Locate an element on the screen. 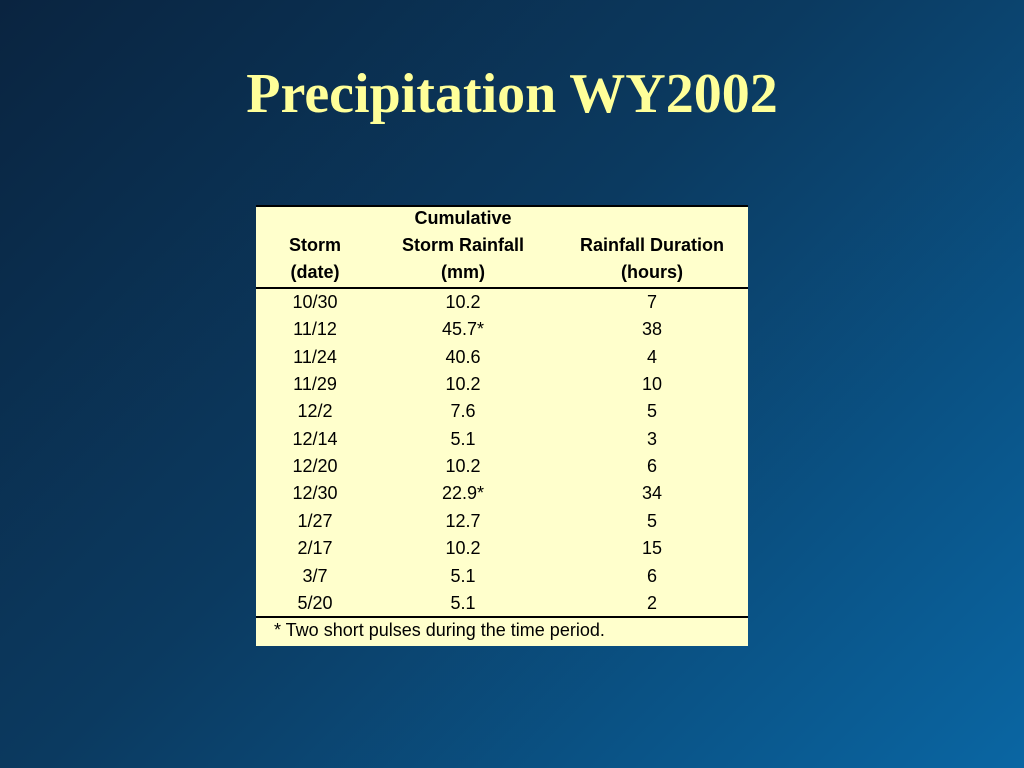  slide-title: Precipitation WY2002 is located at coordinates (512, 94).